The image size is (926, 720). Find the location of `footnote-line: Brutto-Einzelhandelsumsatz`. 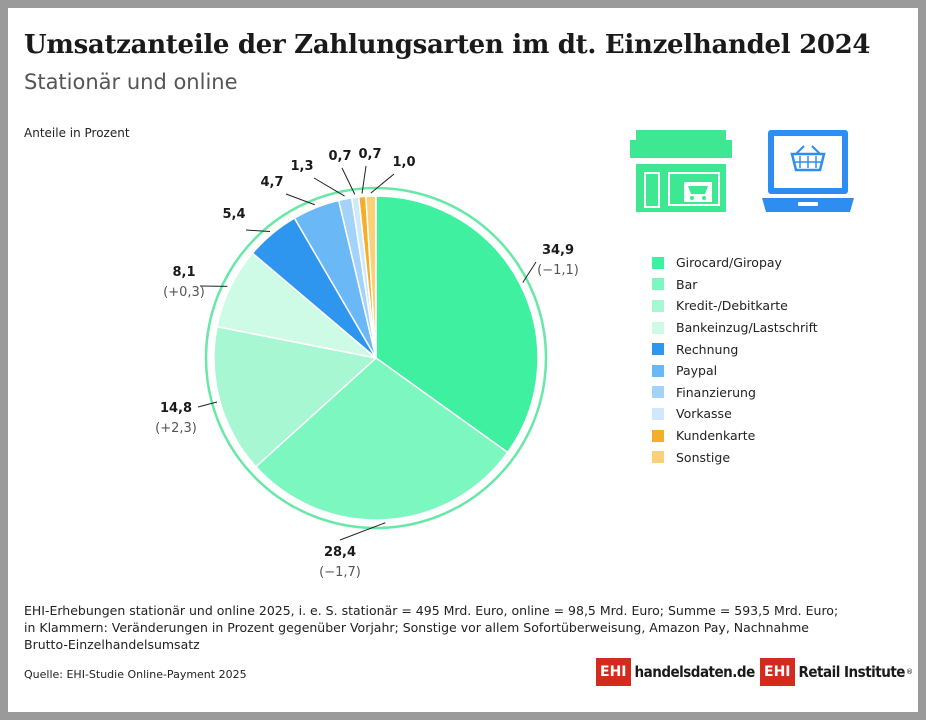

footnote-line: Brutto-Einzelhandelsumsatz is located at coordinates (112, 644).